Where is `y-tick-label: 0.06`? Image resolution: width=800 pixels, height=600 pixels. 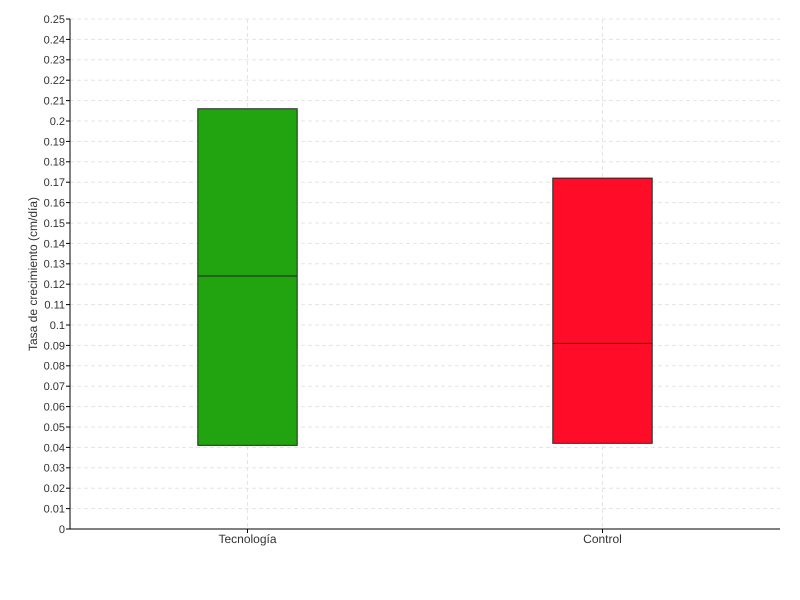
y-tick-label: 0.06 is located at coordinates (54, 407).